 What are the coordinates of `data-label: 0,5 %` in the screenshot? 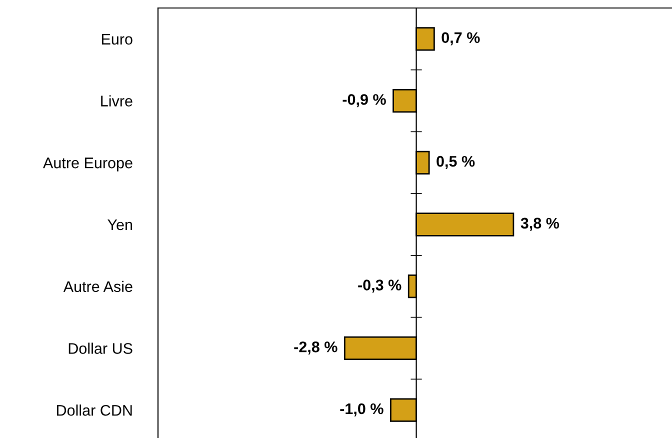 It's located at (455, 162).